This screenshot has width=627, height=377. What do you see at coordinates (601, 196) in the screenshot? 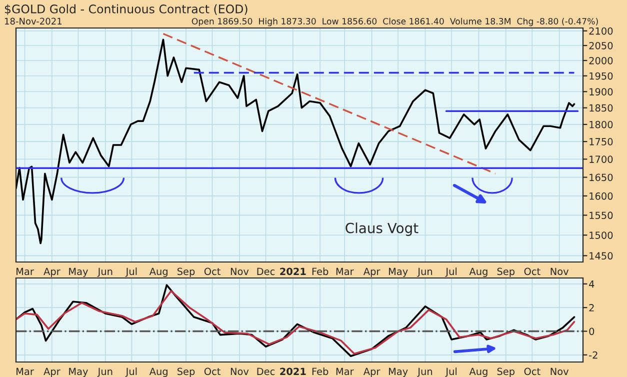
I see `y-tick-label: 1600` at bounding box center [601, 196].